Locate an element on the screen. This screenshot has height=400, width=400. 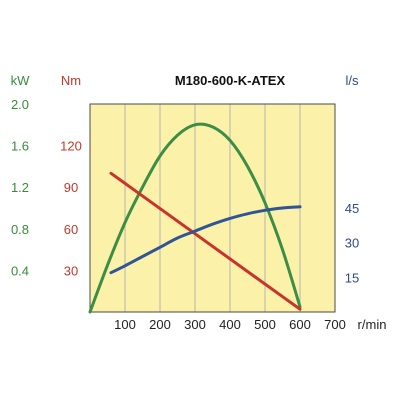
x-tick-label: 700 is located at coordinates (335, 324).